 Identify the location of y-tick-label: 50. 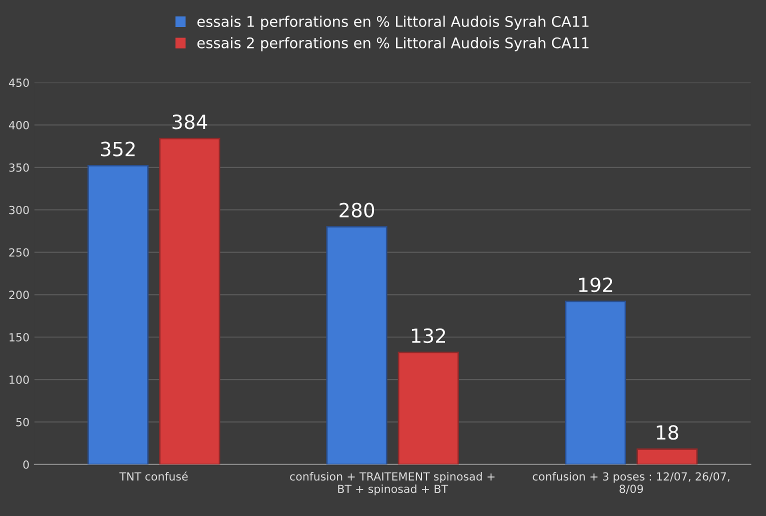
(22, 422).